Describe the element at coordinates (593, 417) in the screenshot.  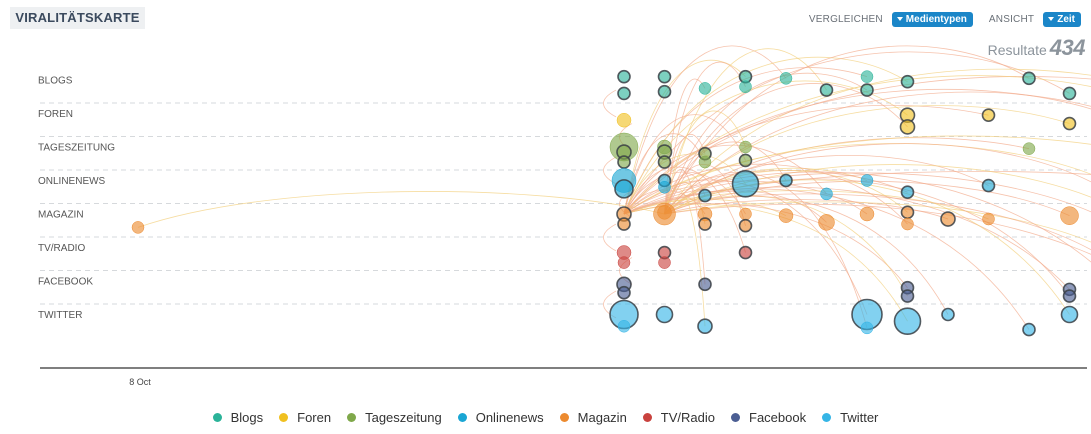
I see `legend-item: Magazin` at that location.